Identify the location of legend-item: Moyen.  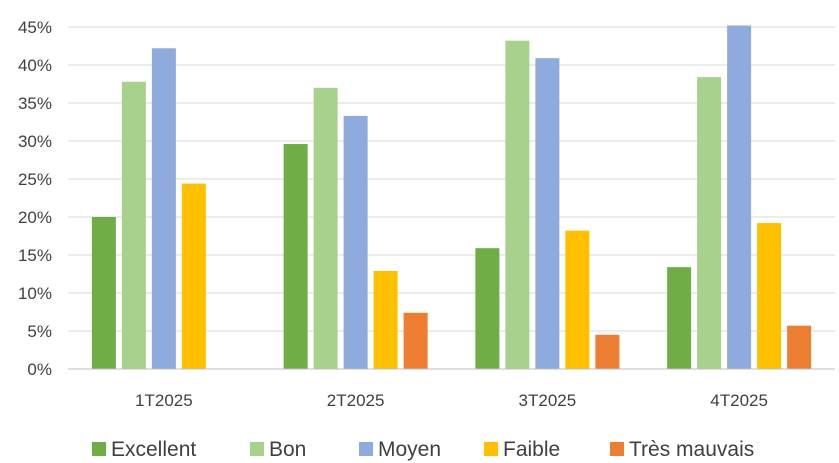
(400, 449).